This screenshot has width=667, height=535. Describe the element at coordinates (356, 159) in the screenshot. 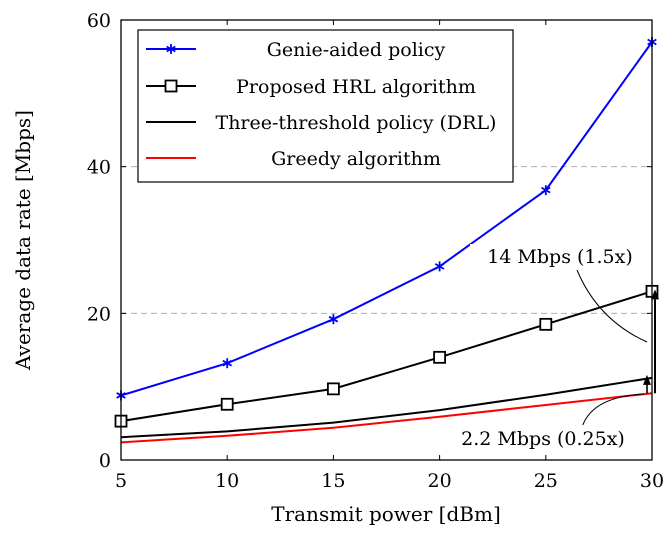

I see `legend-label-3: Greedy algorithm` at that location.